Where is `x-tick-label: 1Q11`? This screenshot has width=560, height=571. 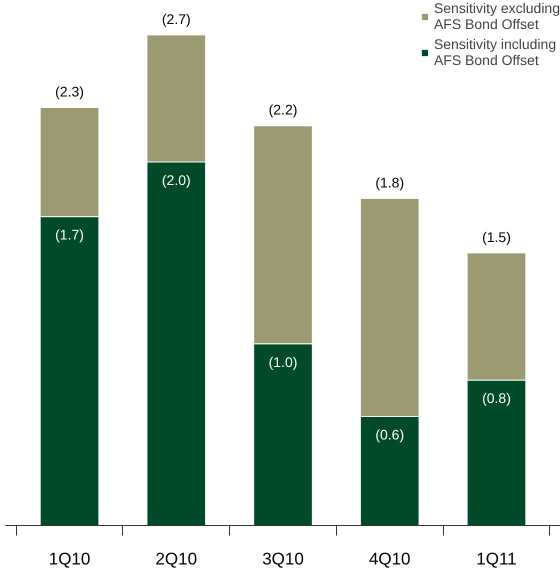 x-tick-label: 1Q11 is located at coordinates (496, 559).